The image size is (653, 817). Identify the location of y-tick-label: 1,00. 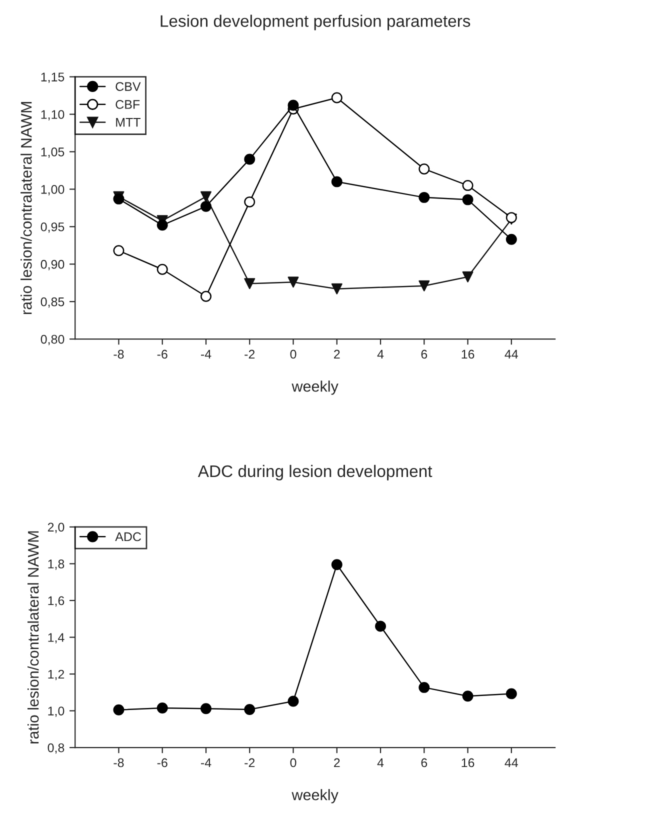
(52, 190).